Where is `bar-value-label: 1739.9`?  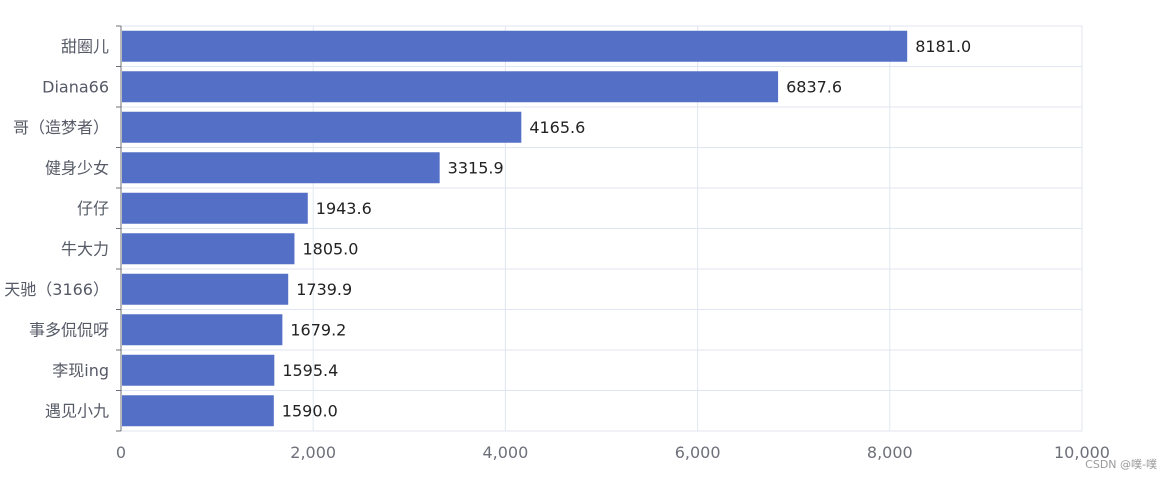 bar-value-label: 1739.9 is located at coordinates (324, 289).